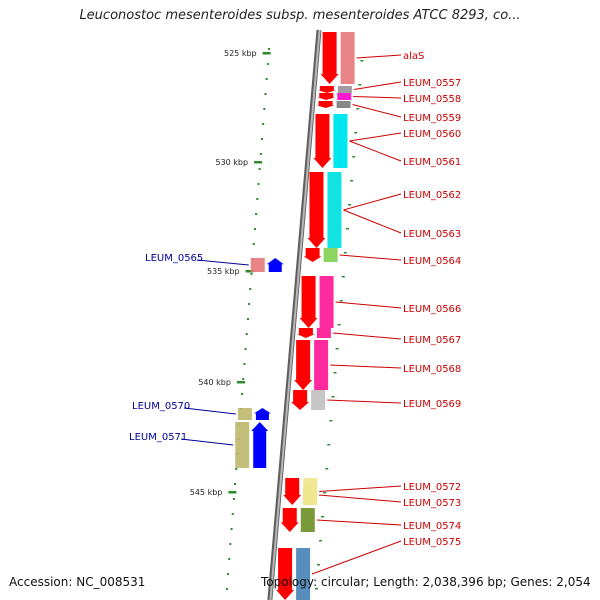 This screenshot has width=600, height=600. Describe the element at coordinates (432, 404) in the screenshot. I see `forward-gene-label: LEUM_0569` at that location.